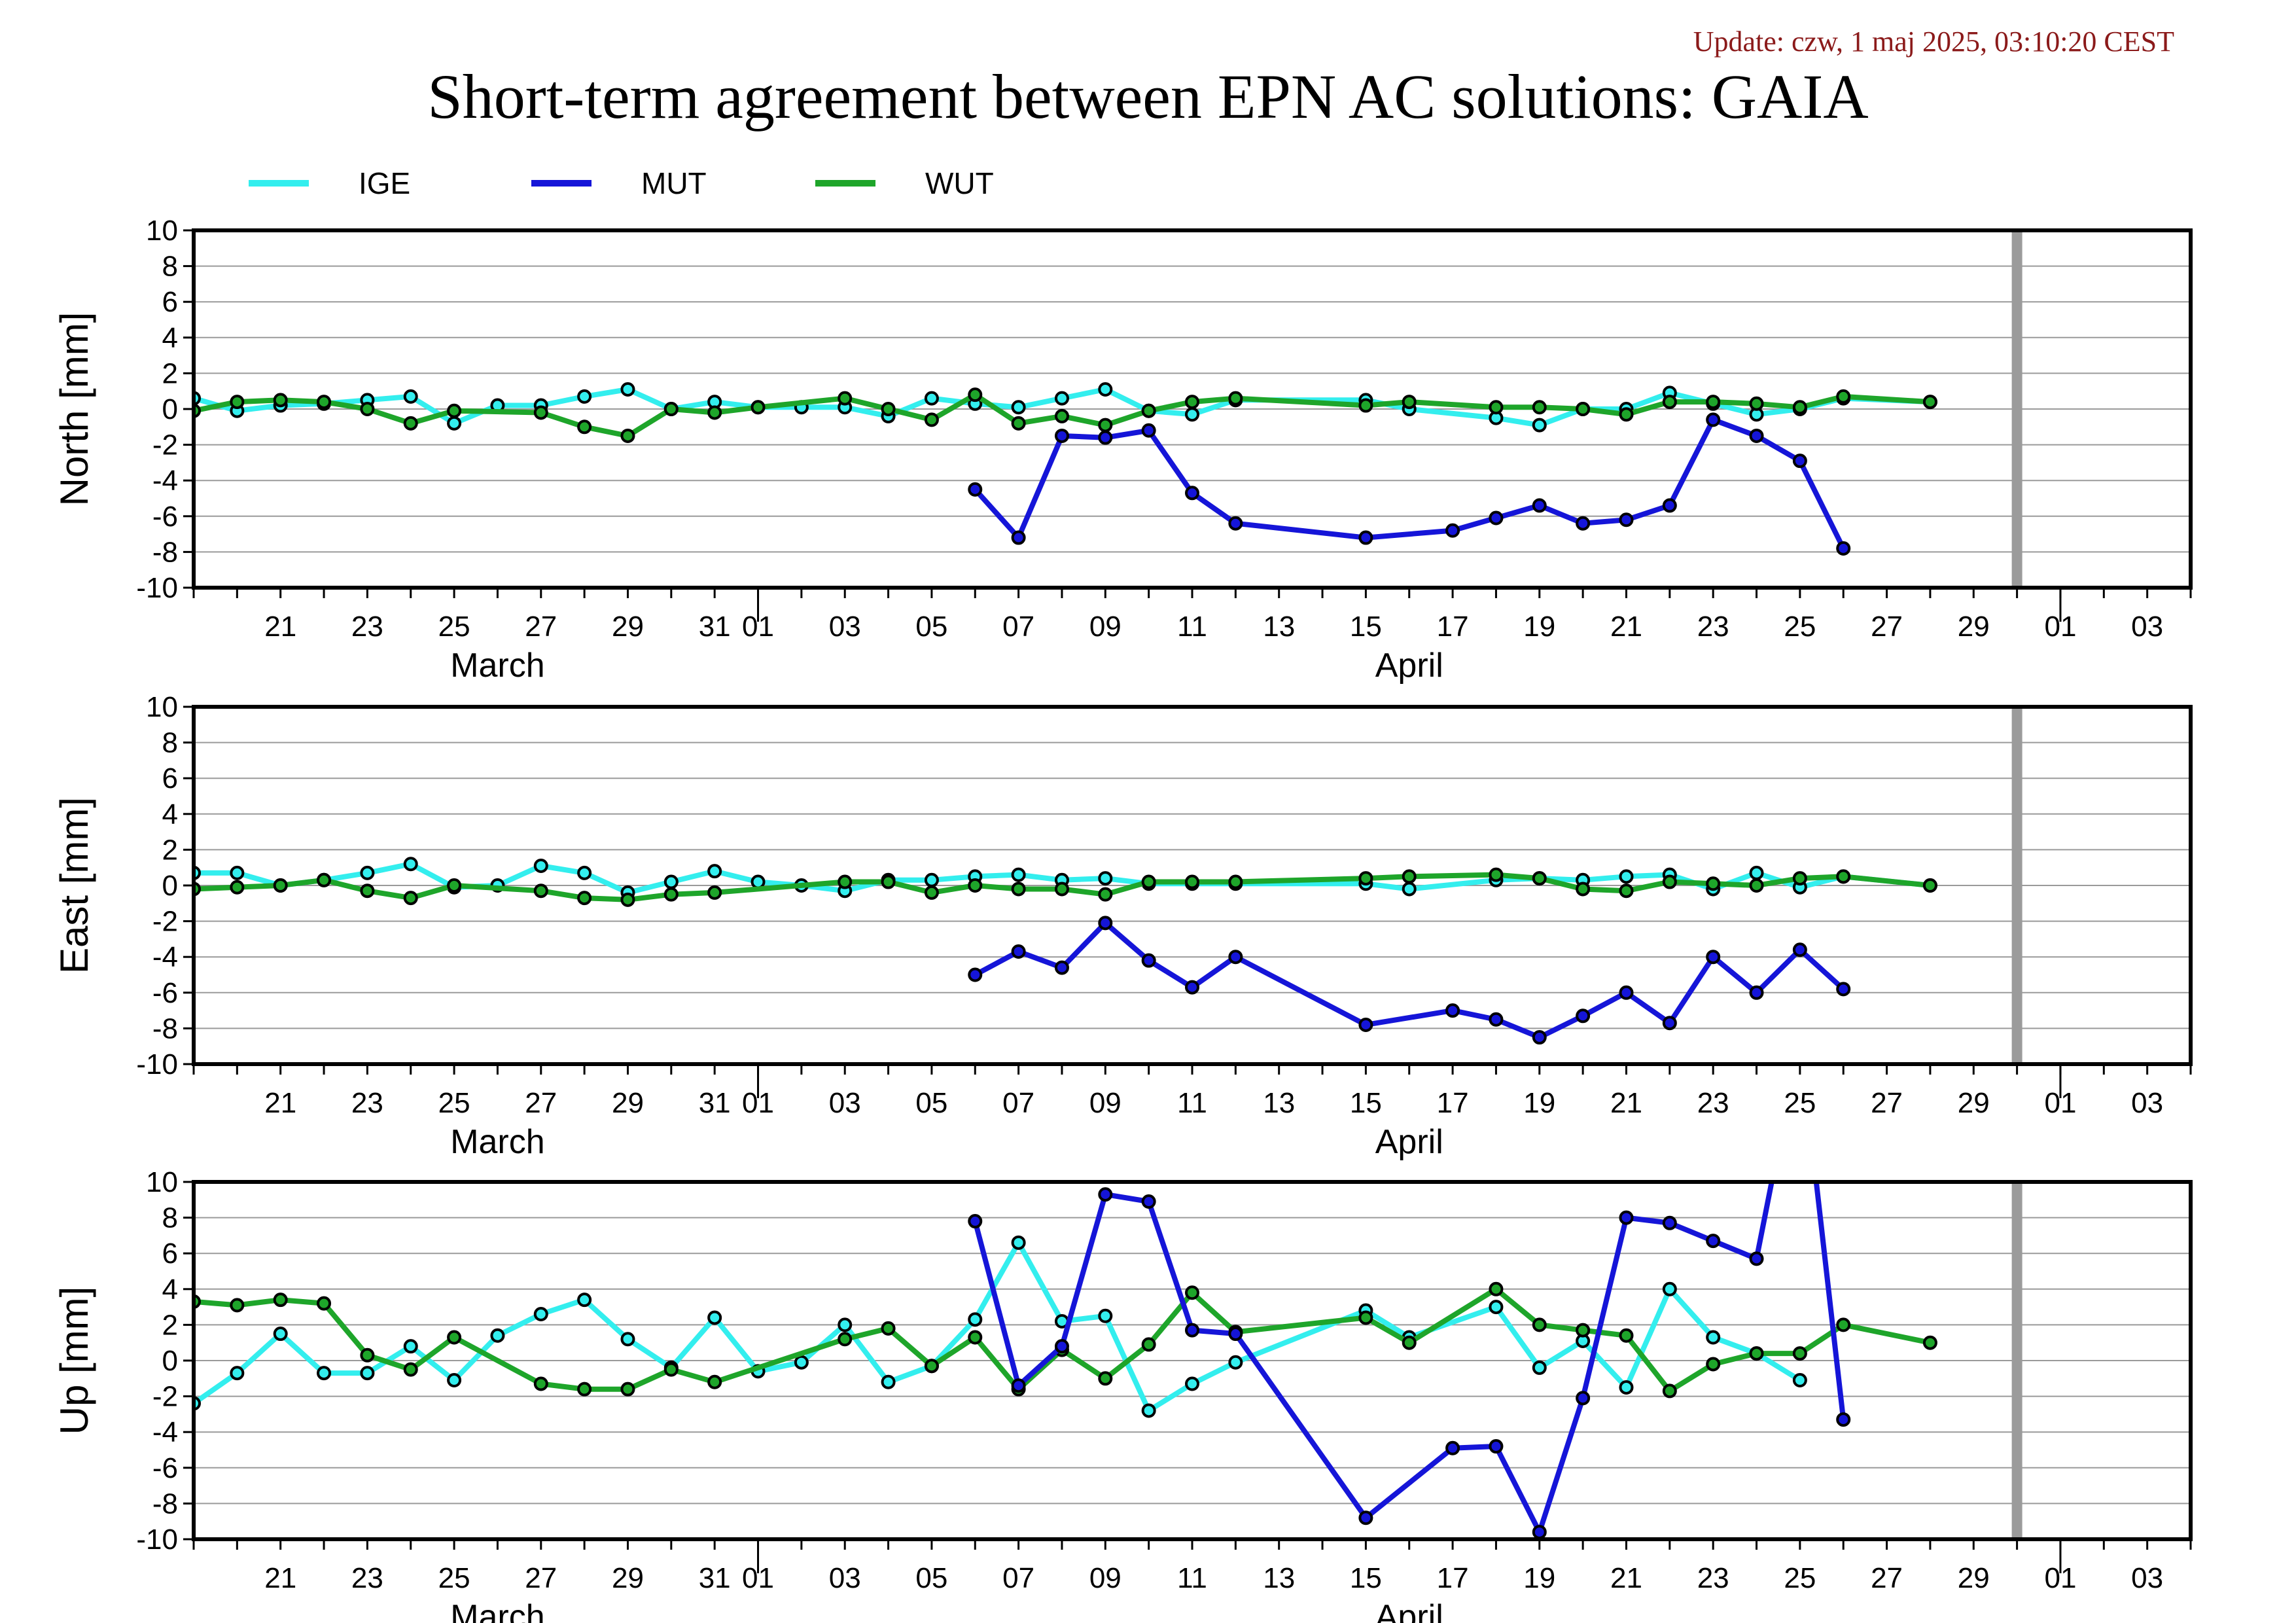  Describe the element at coordinates (165, 481) in the screenshot. I see `y-tick-label: -4` at that location.